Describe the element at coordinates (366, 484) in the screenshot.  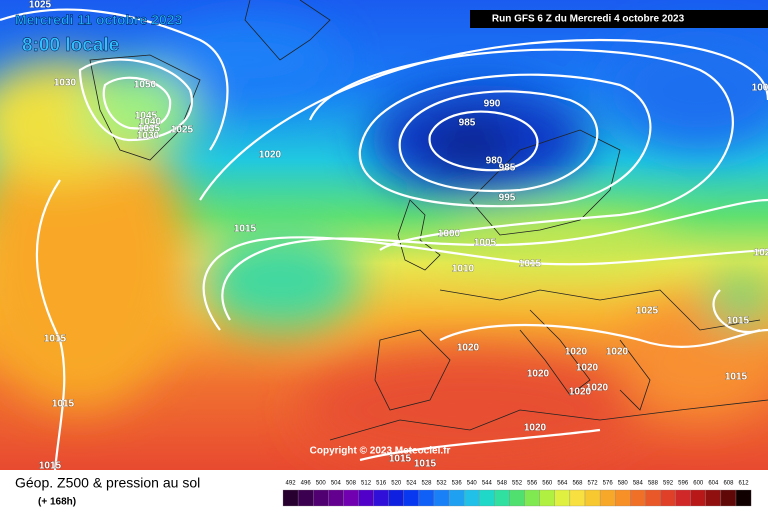
I see `scale-label: 512` at that location.